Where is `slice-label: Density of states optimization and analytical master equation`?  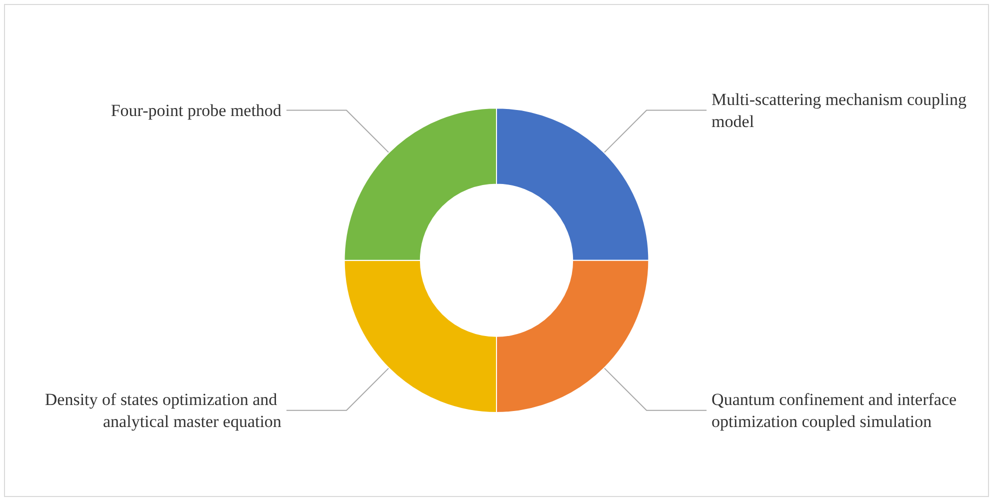 slice-label: Density of states optimization and analytical master equation is located at coordinates (163, 410).